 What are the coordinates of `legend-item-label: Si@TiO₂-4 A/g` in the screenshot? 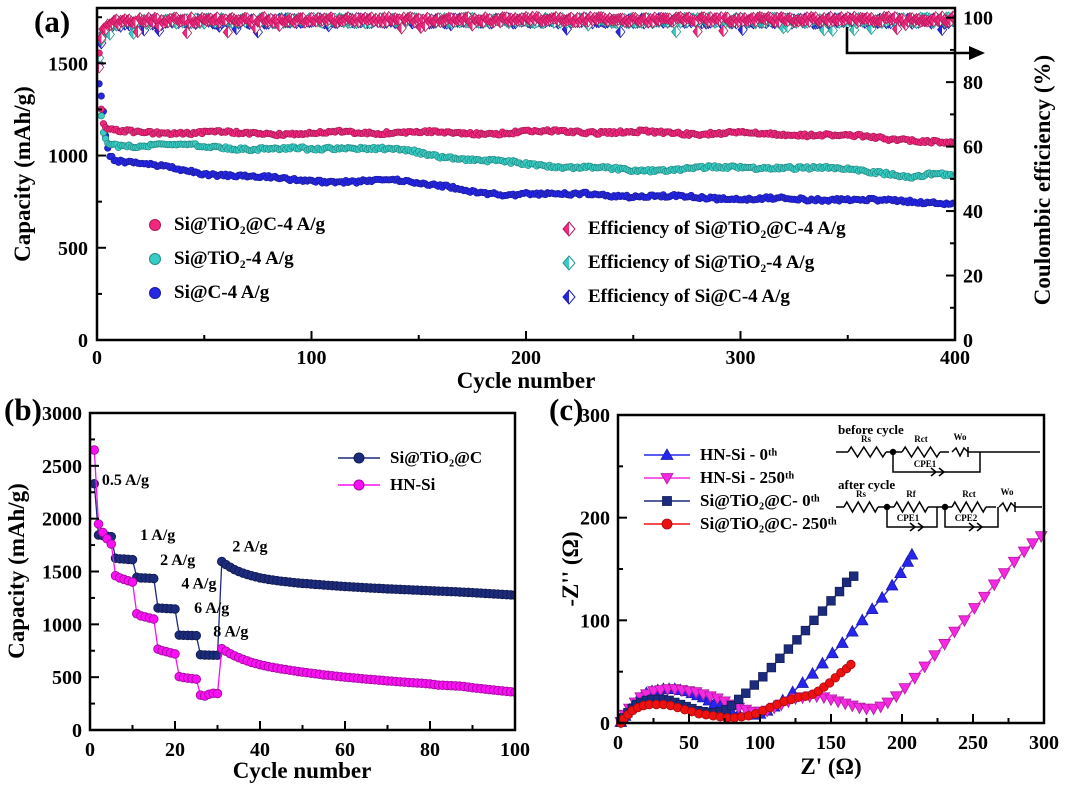 It's located at (234, 258).